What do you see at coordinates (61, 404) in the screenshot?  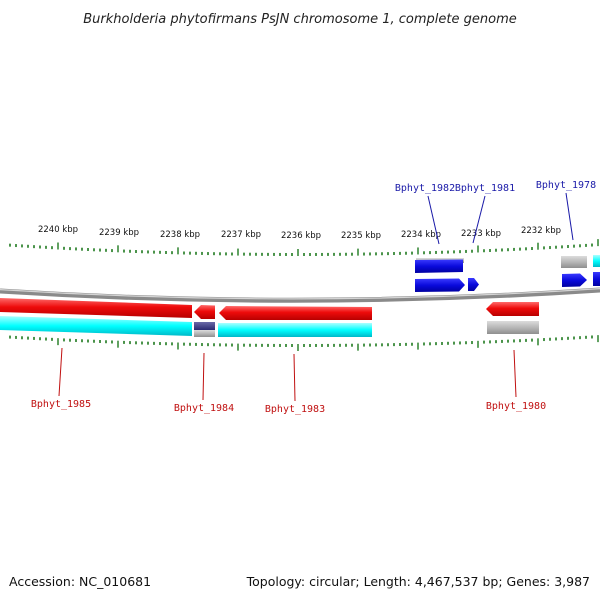 I see `gene-label-bphyt-1985: Bphyt_1985` at bounding box center [61, 404].